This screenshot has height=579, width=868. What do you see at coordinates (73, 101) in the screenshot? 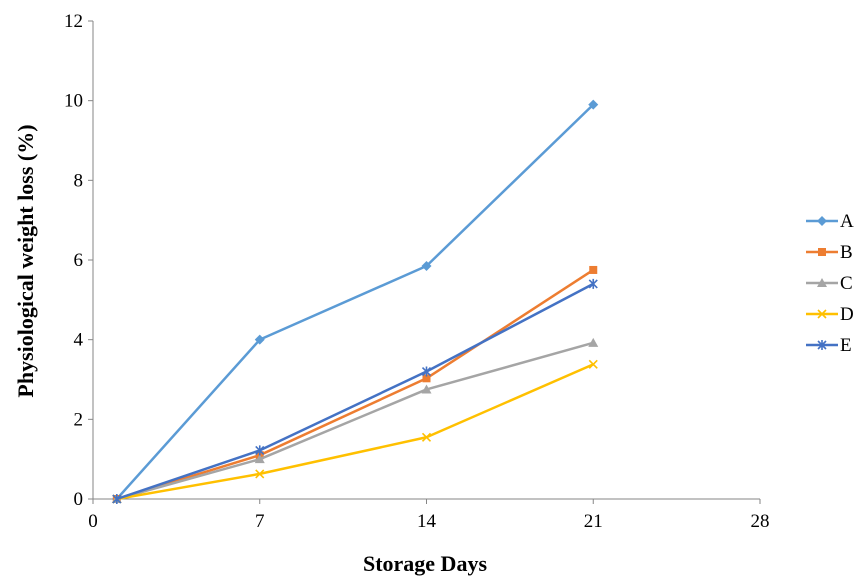
I see `y-tick-label: 10` at bounding box center [73, 101].